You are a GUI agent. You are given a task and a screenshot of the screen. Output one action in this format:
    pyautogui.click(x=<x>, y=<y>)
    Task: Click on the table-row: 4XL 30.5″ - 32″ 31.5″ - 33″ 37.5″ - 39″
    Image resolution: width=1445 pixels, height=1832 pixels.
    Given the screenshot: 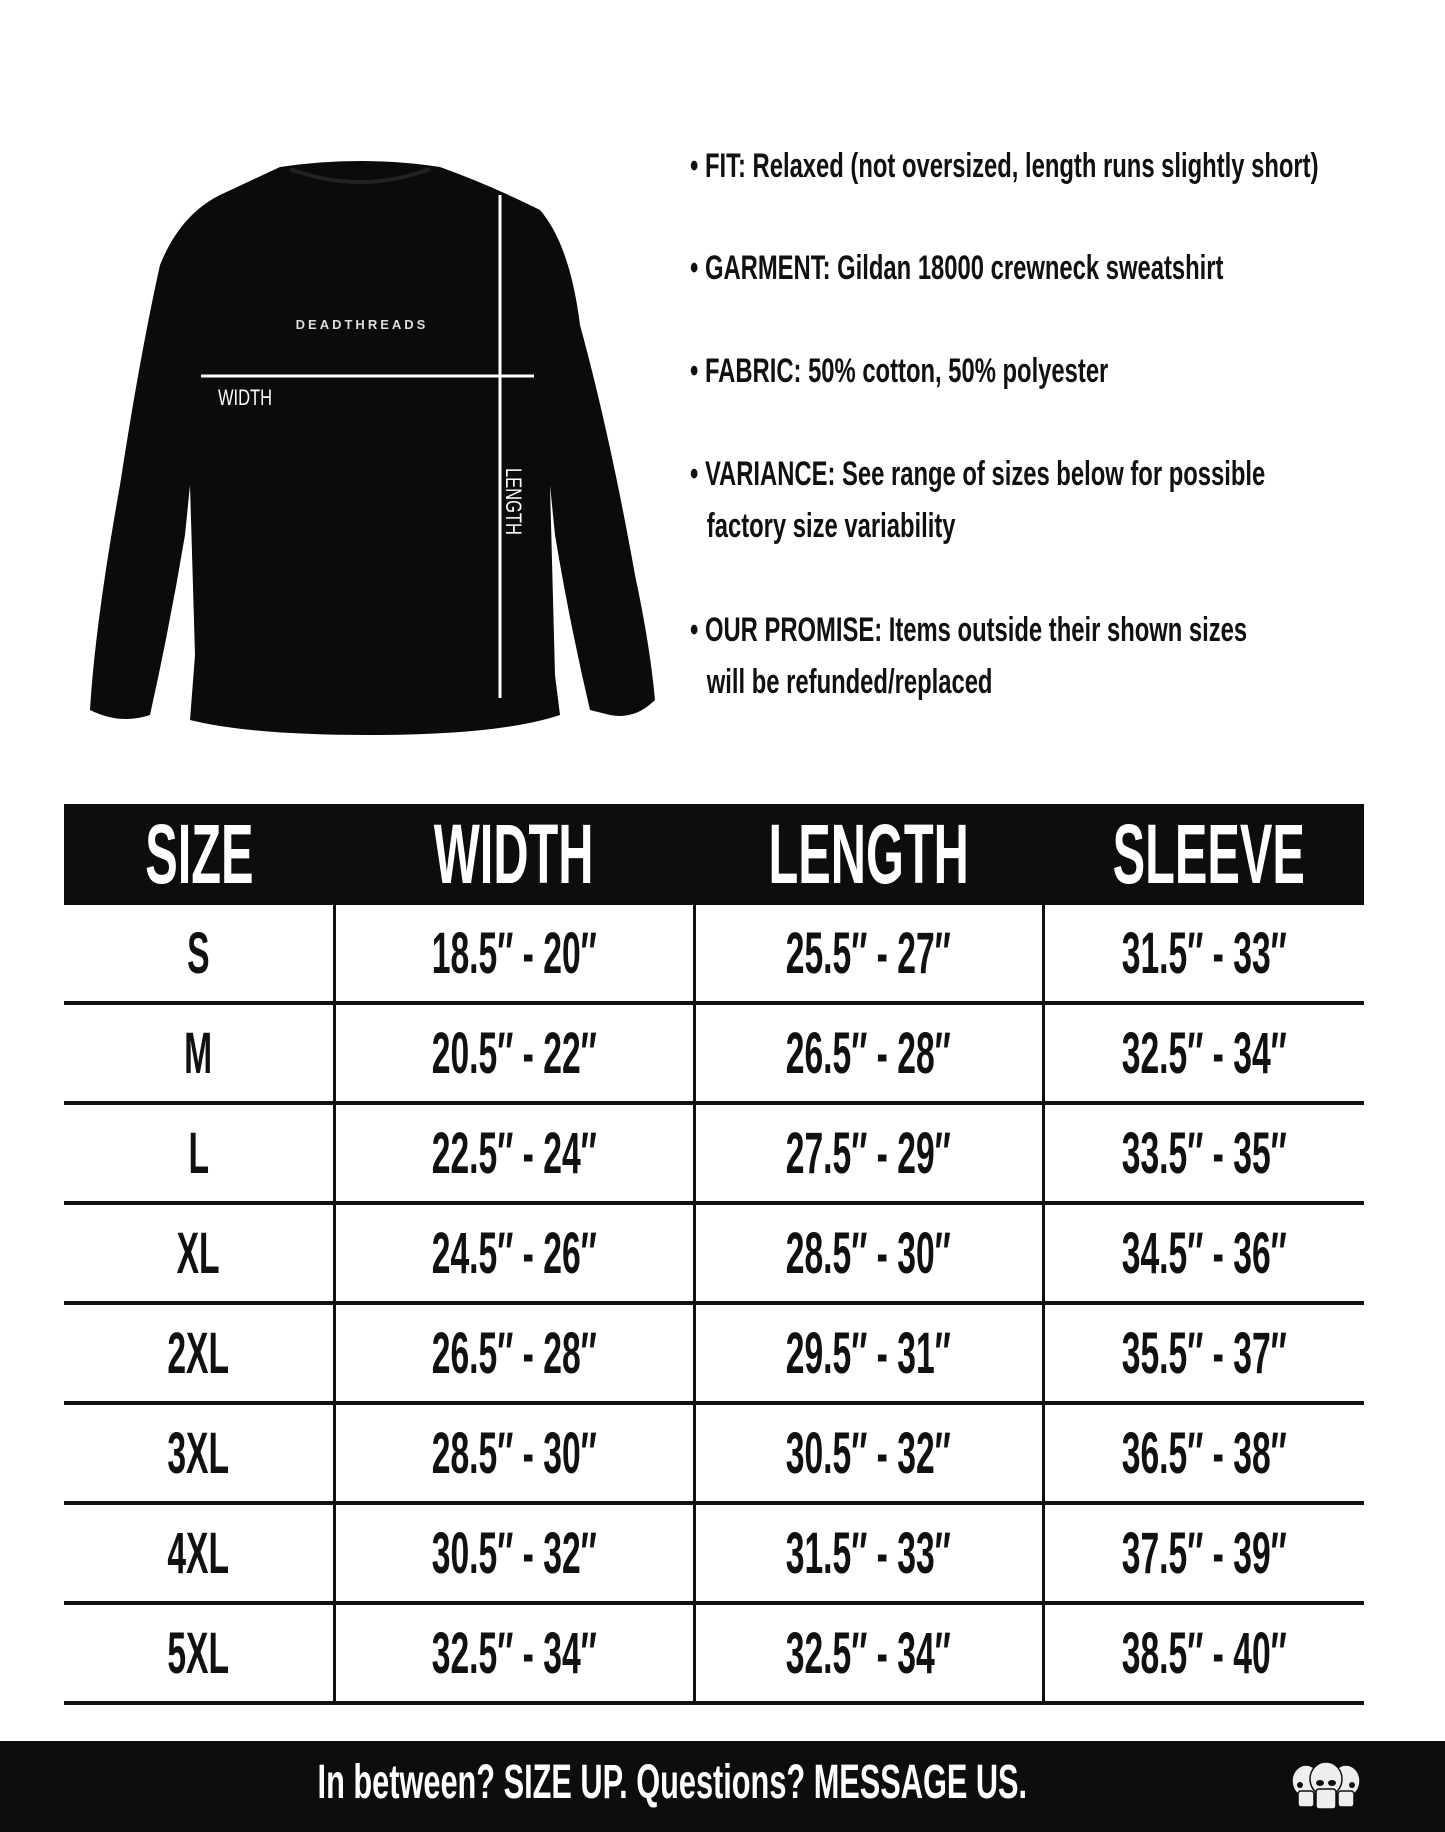 What is the action you would take?
    pyautogui.click(x=714, y=1554)
    